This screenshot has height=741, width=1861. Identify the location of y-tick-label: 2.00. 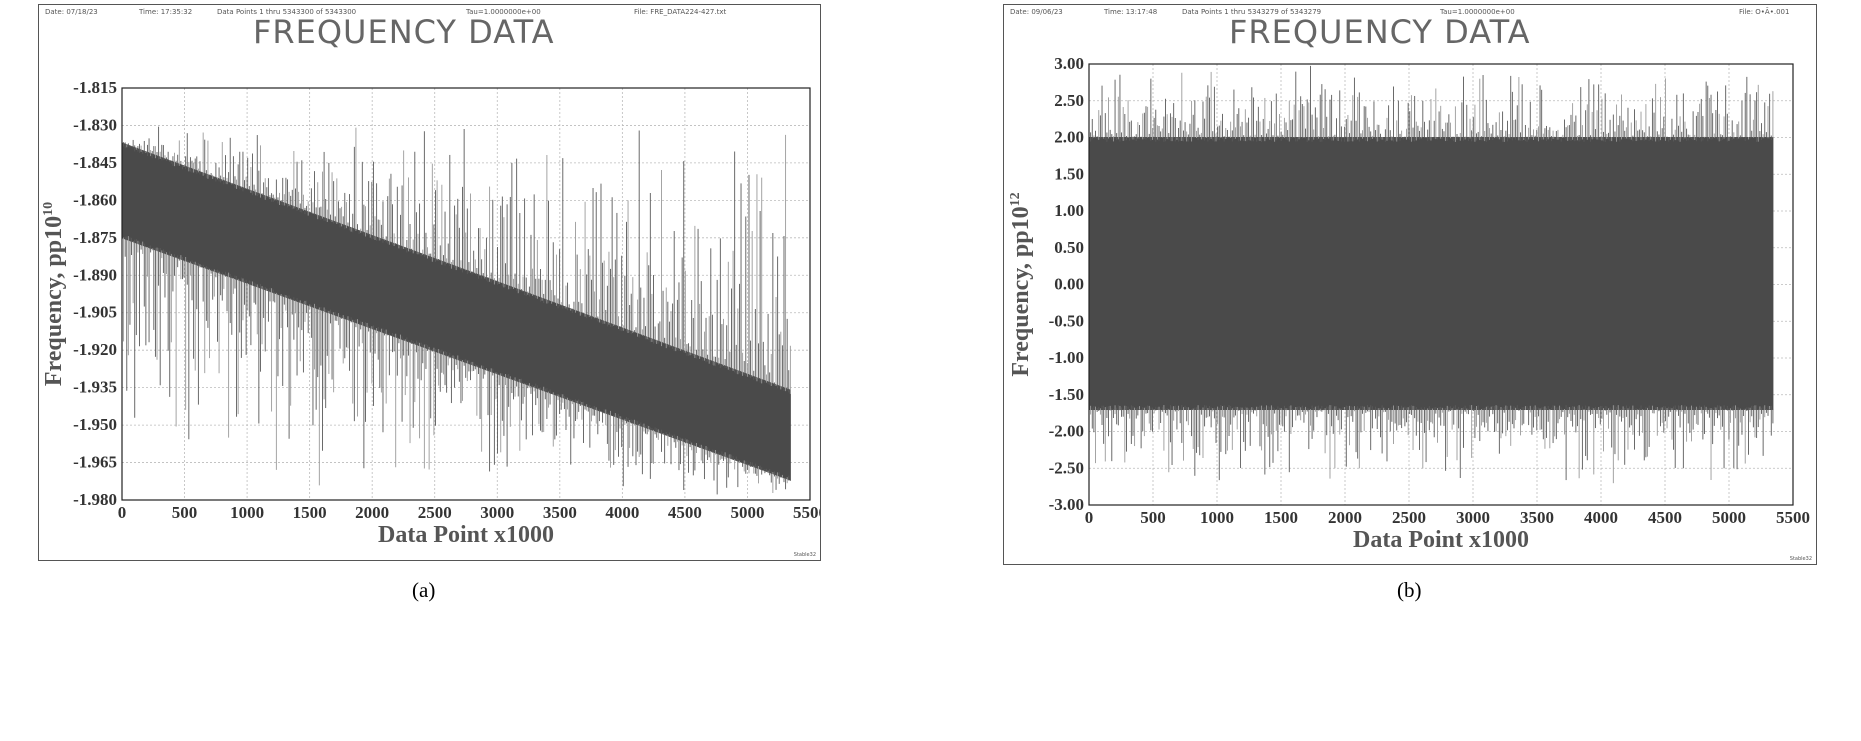
(1069, 137).